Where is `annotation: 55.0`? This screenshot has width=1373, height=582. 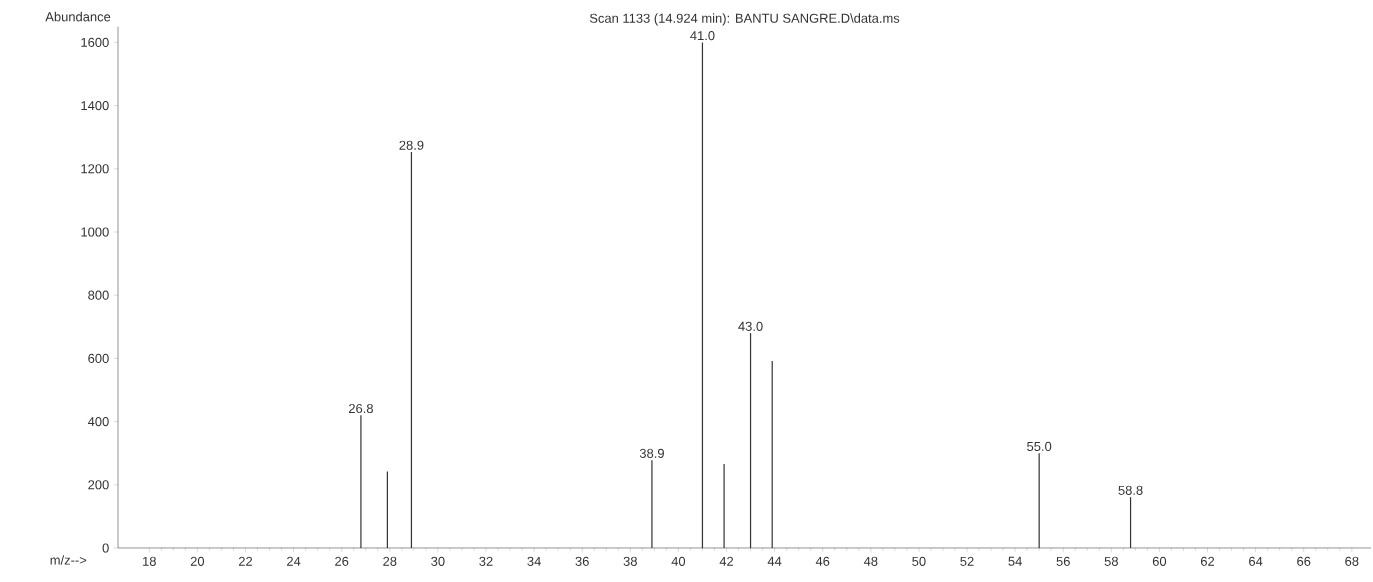 annotation: 55.0 is located at coordinates (1039, 446).